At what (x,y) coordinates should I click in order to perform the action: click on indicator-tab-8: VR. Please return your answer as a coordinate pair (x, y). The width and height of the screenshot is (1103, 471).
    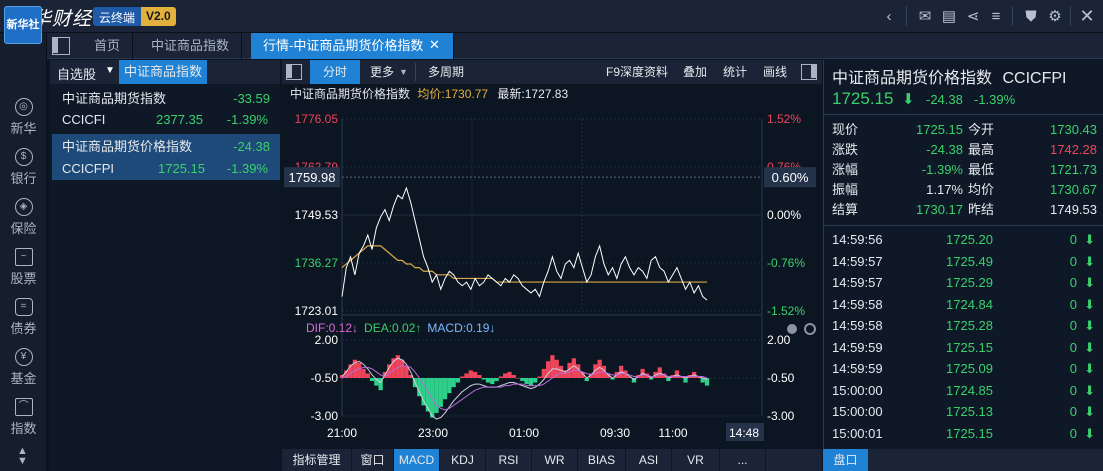
    Looking at the image, I should click on (696, 460).